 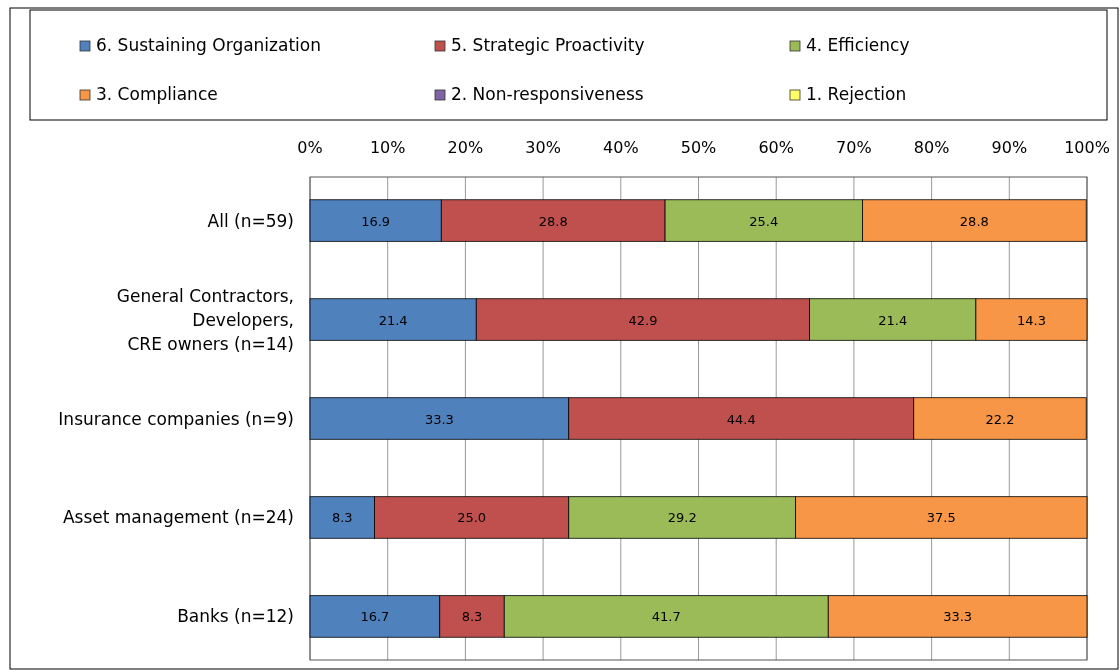 I want to click on x-tick-label: 30%, so click(x=543, y=147).